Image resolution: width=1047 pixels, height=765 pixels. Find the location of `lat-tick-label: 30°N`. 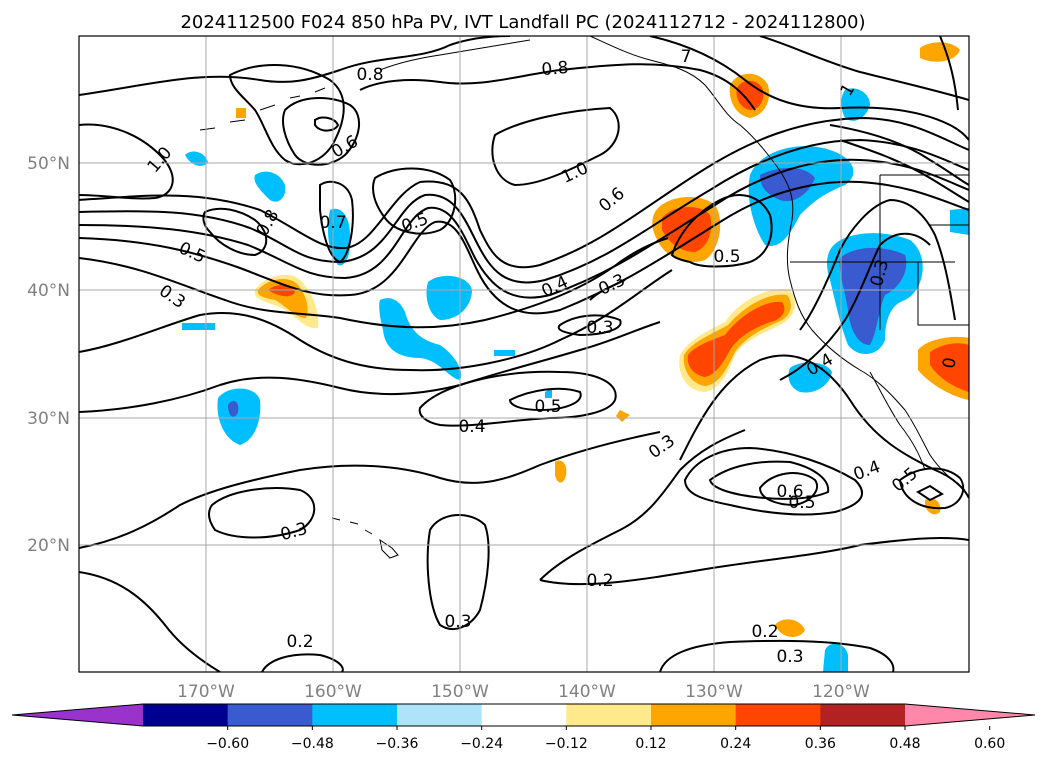

lat-tick-label: 30°N is located at coordinates (48, 419).